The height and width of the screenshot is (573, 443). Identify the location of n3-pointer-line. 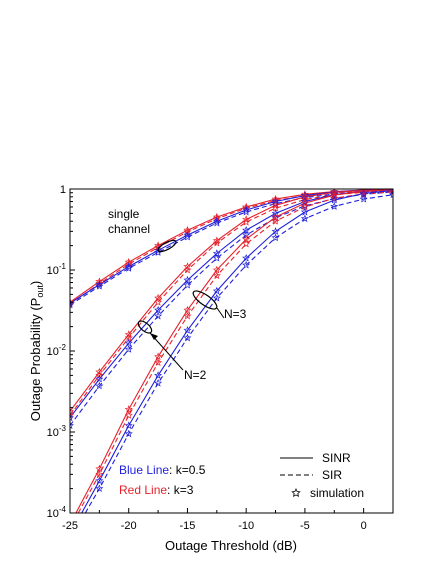
(220, 313).